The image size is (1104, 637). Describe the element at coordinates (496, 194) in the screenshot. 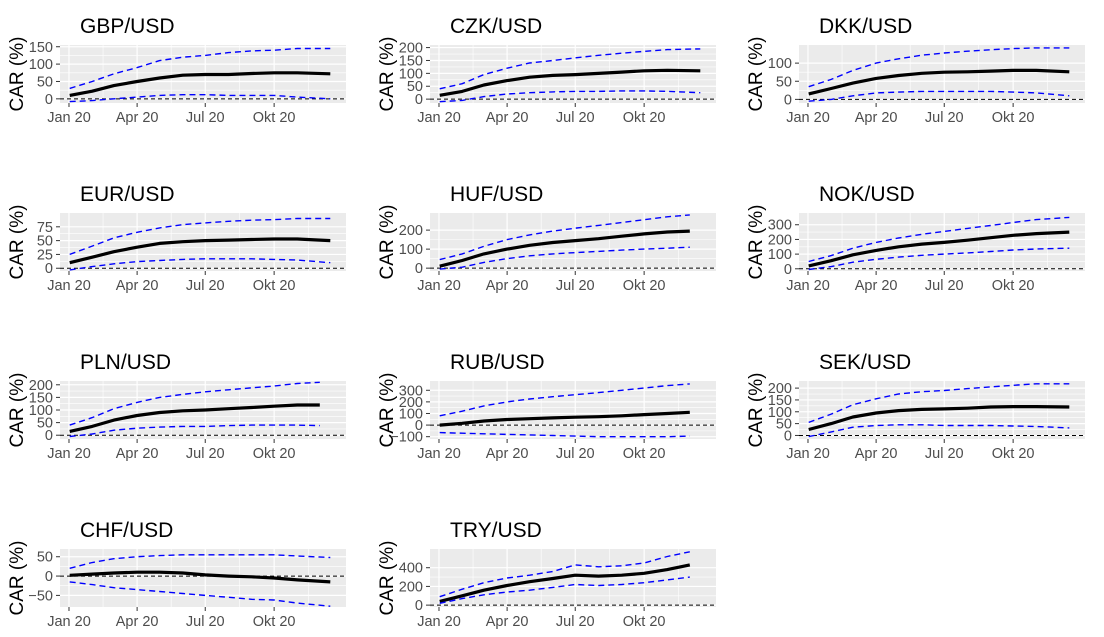

I see `panel-title: HUF/USD` at that location.